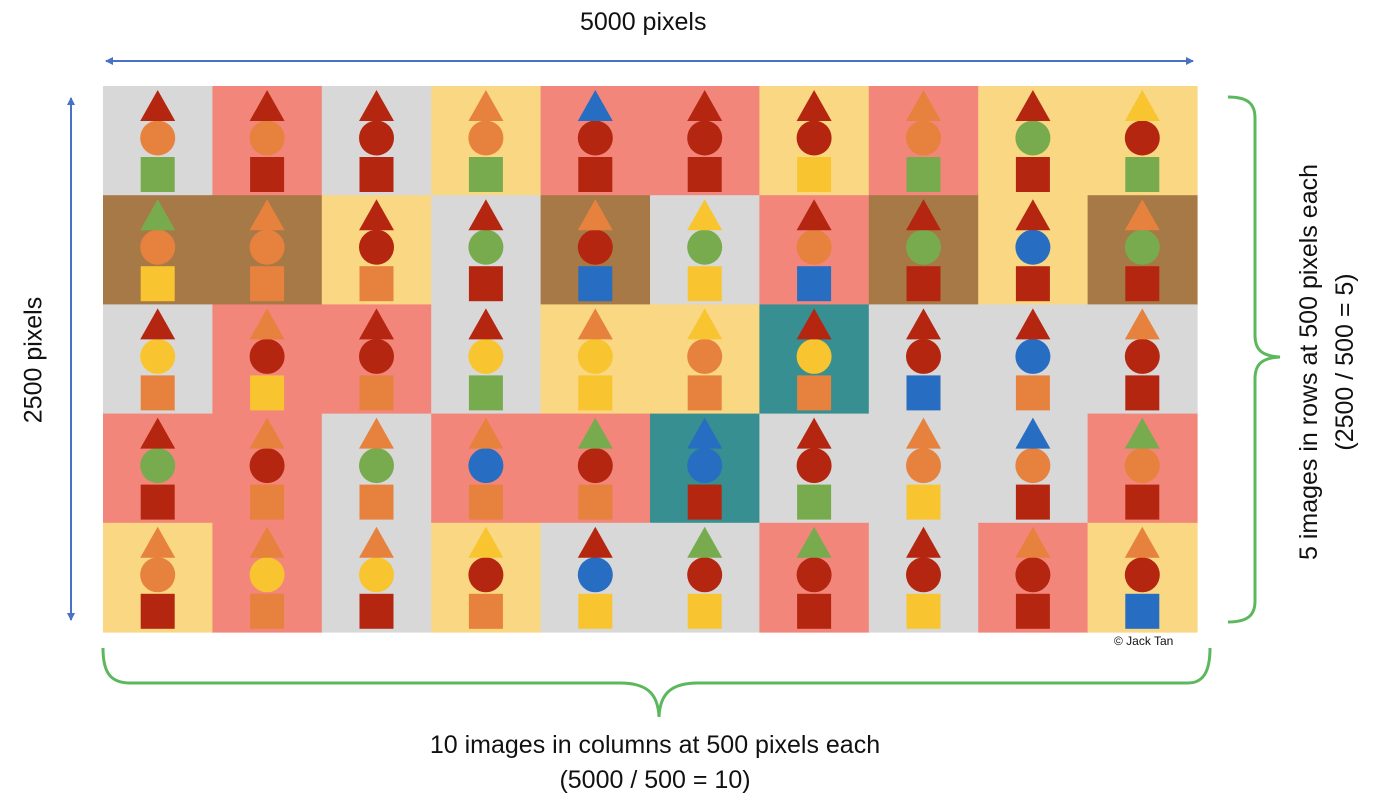 The width and height of the screenshot is (1400, 805). I want to click on rows-caption-line1: 5 images in rows at 500 pixels each, so click(1309, 362).